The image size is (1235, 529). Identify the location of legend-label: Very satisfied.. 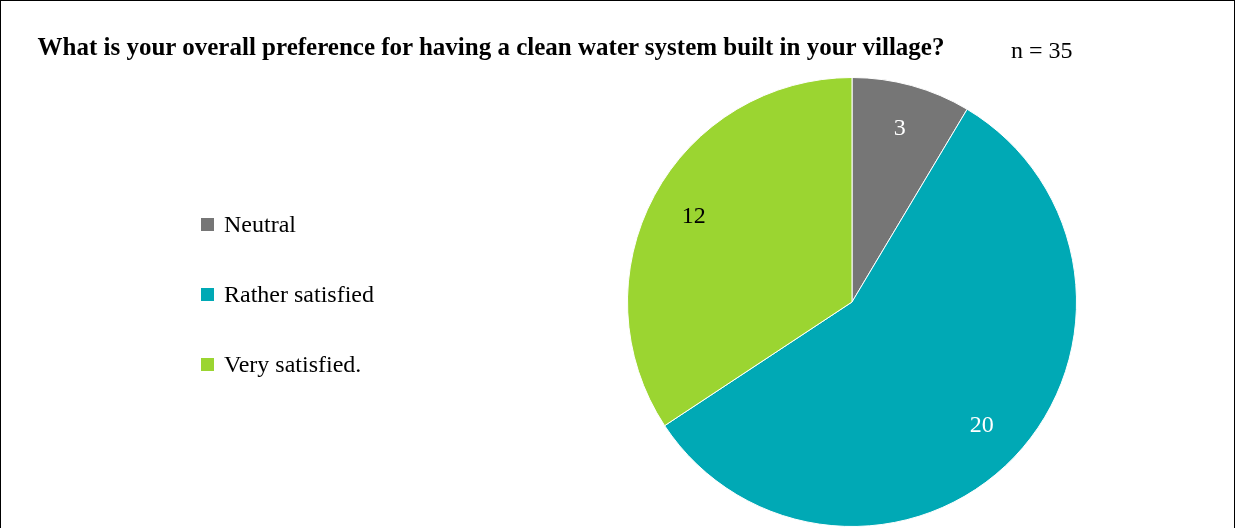
(293, 364).